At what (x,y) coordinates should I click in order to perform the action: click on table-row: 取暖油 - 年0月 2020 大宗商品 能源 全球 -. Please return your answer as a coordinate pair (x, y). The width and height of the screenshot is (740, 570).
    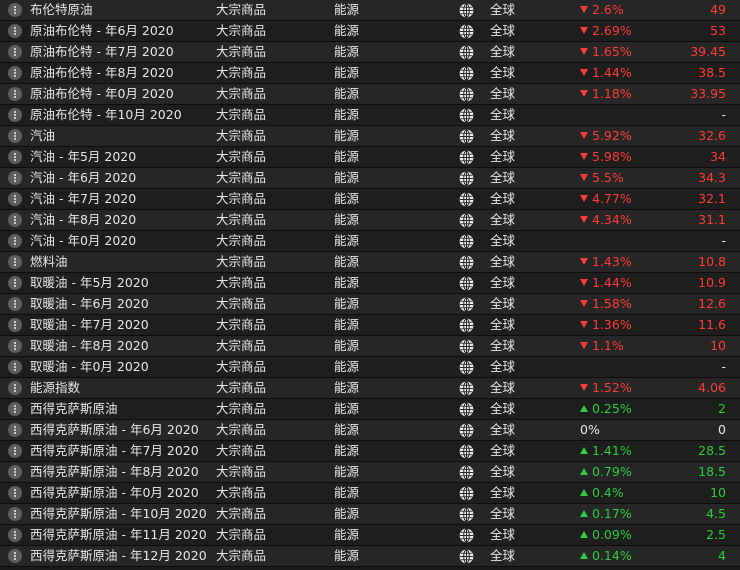
    Looking at the image, I should click on (370, 367).